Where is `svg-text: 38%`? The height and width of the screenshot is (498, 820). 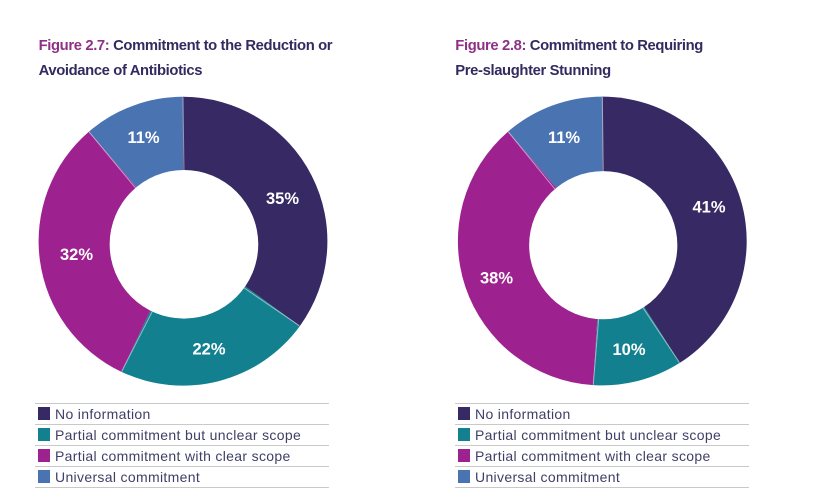
svg-text: 38% is located at coordinates (496, 279).